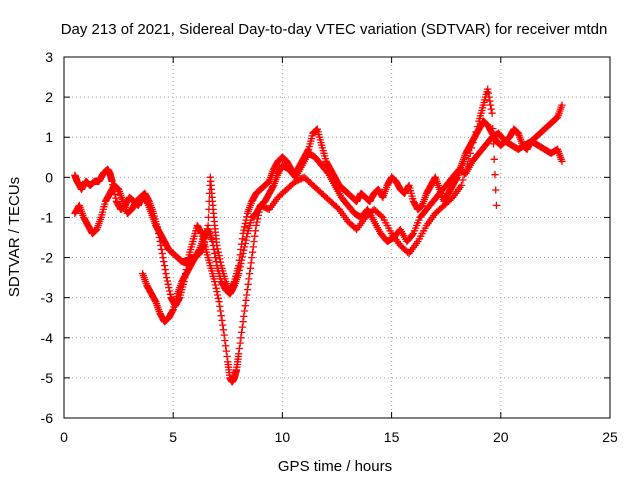 The image size is (640, 480). I want to click on y-tick-label: -5, so click(47, 378).